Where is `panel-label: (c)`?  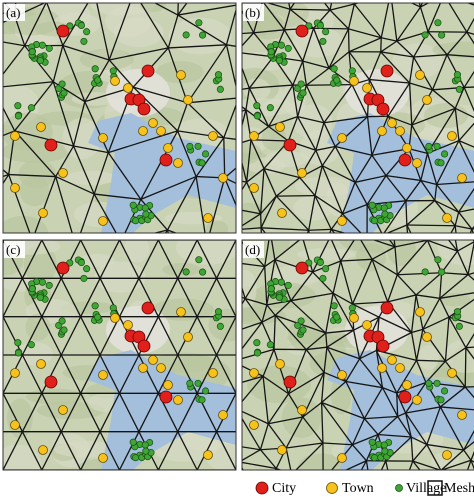 panel-label: (c) is located at coordinates (13, 249).